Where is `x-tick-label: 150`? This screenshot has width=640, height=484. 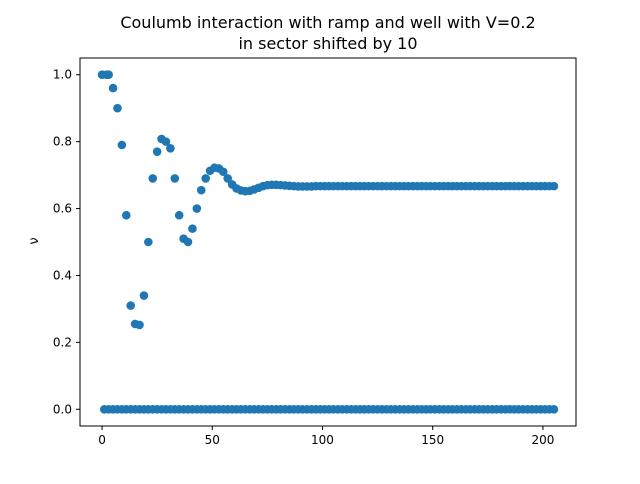
x-tick-label: 150 is located at coordinates (432, 440).